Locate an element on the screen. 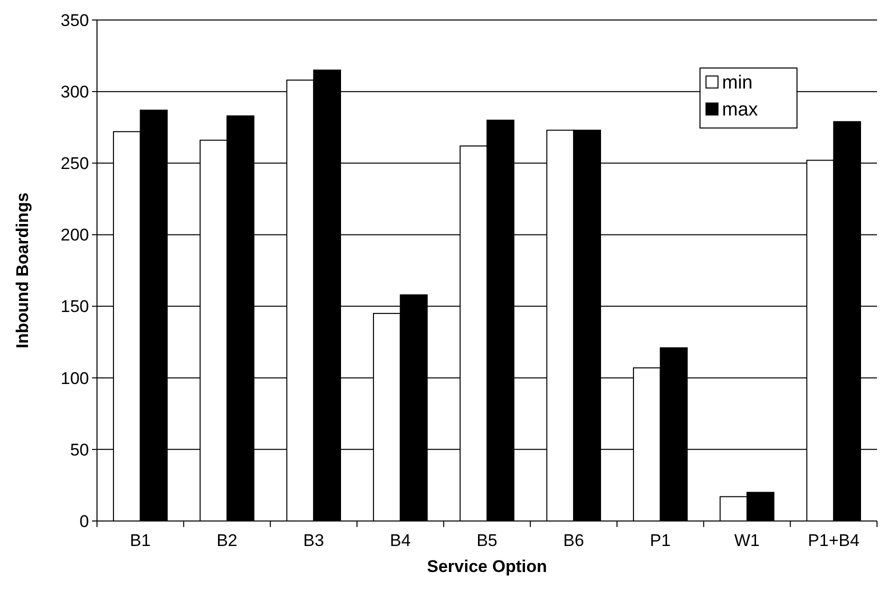 The image size is (885, 599). y-tick-label: 150 is located at coordinates (74, 306).